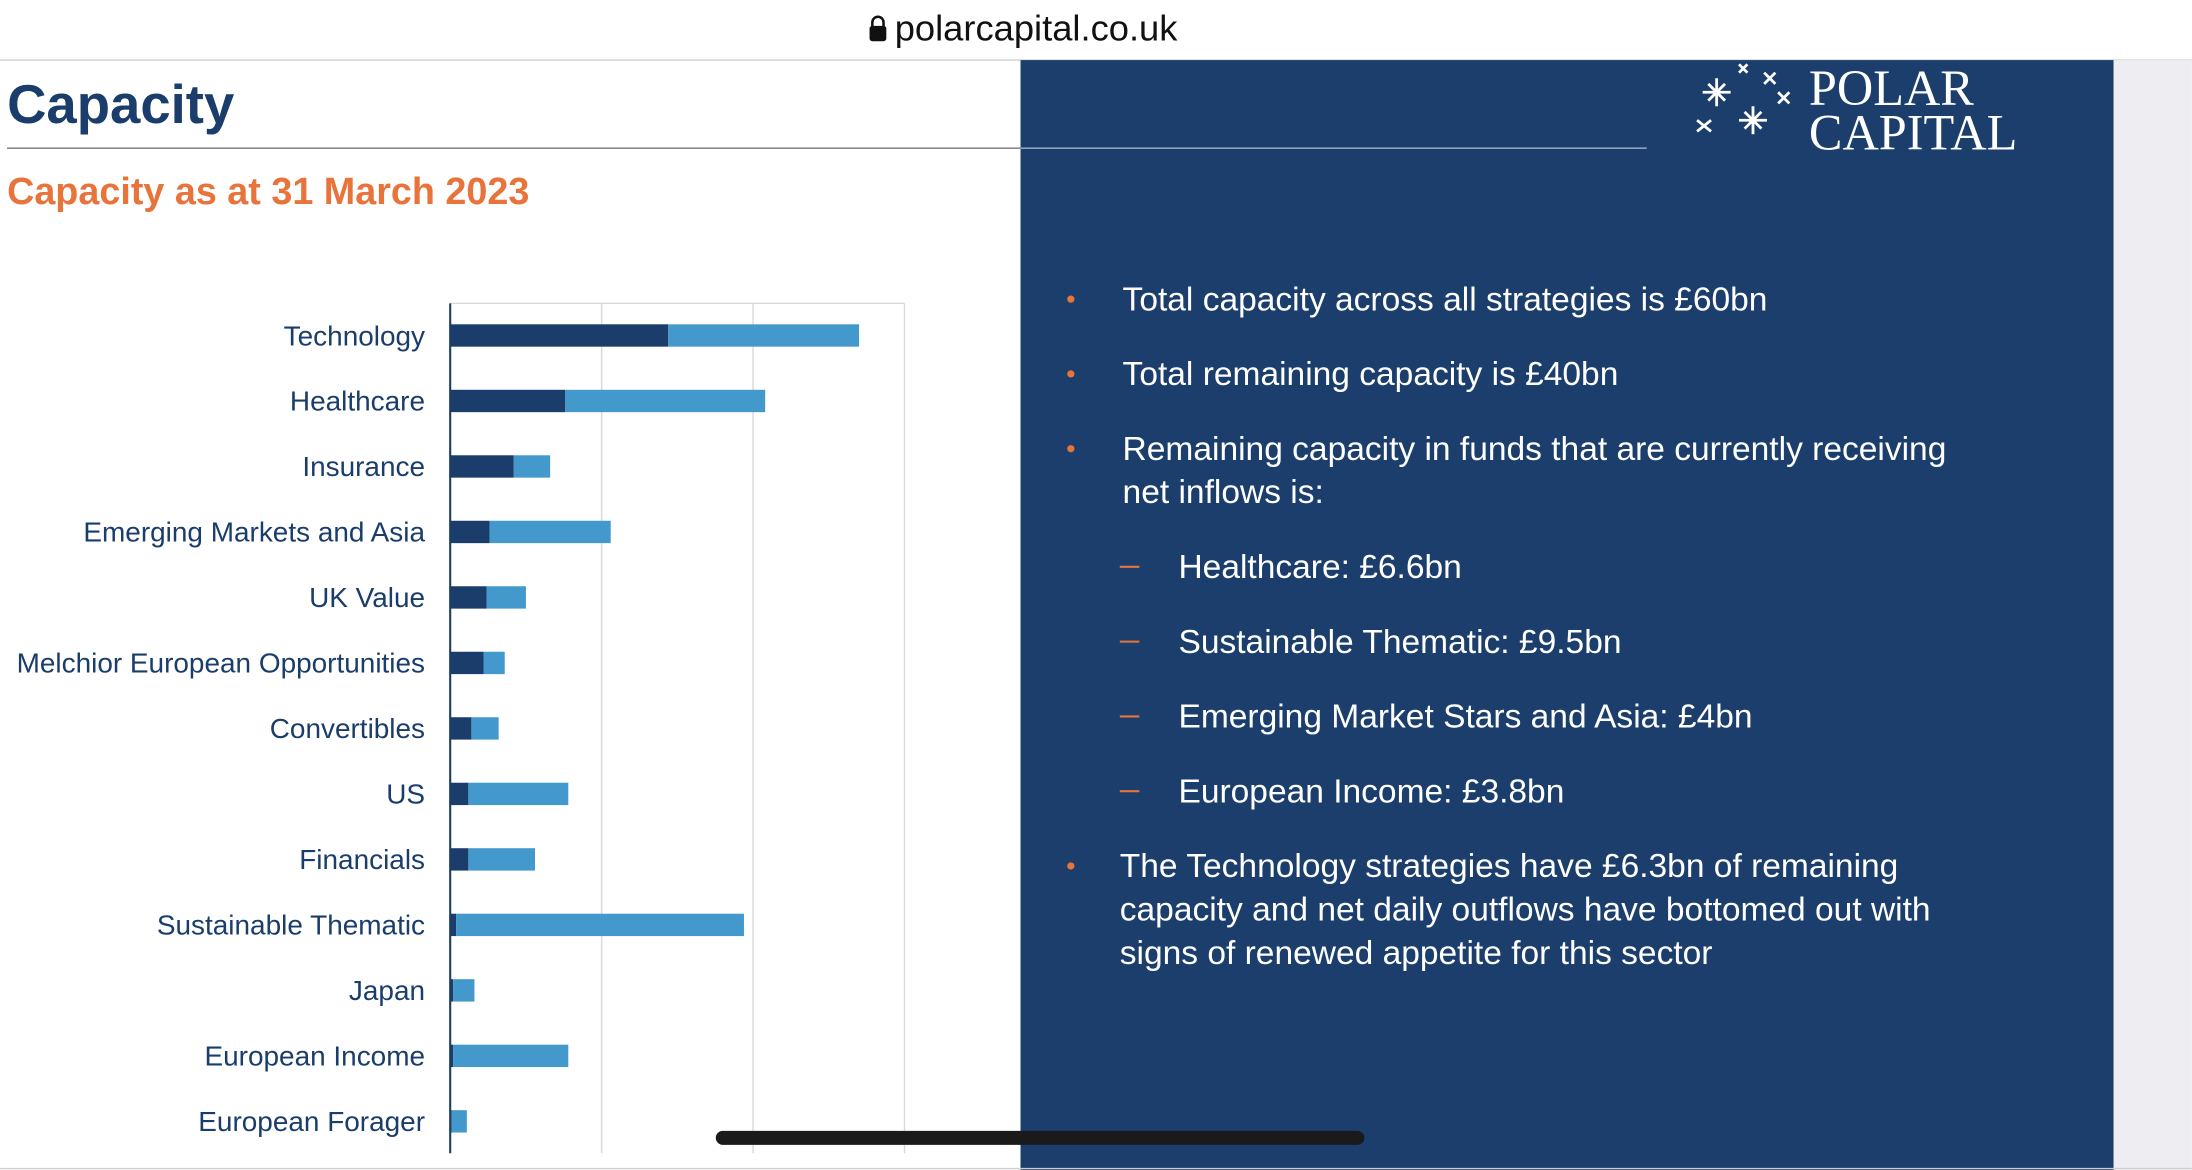 The image size is (2192, 1170). What do you see at coordinates (311, 1121) in the screenshot?
I see `y-tick-label: European Forager` at bounding box center [311, 1121].